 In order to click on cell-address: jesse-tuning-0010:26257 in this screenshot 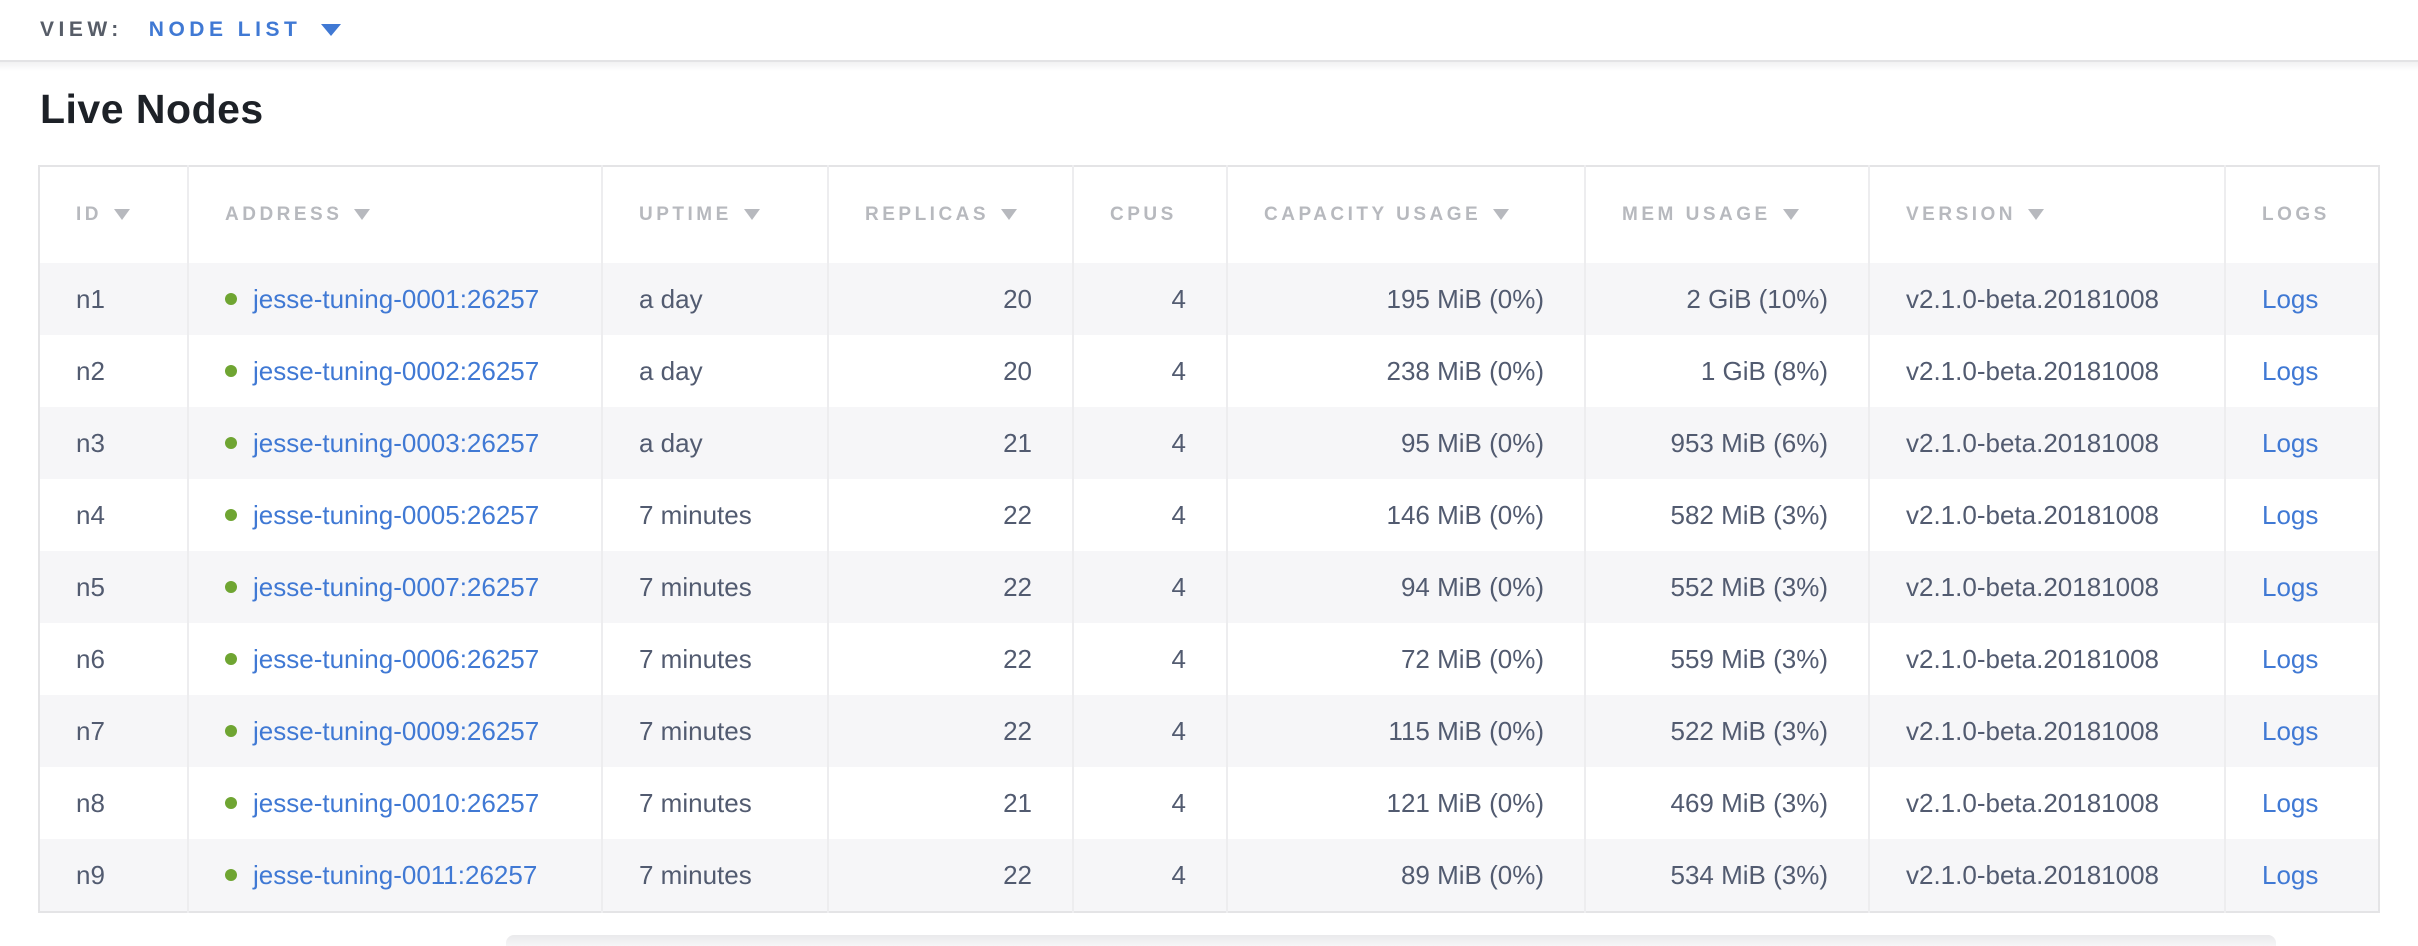, I will do `click(394, 803)`.